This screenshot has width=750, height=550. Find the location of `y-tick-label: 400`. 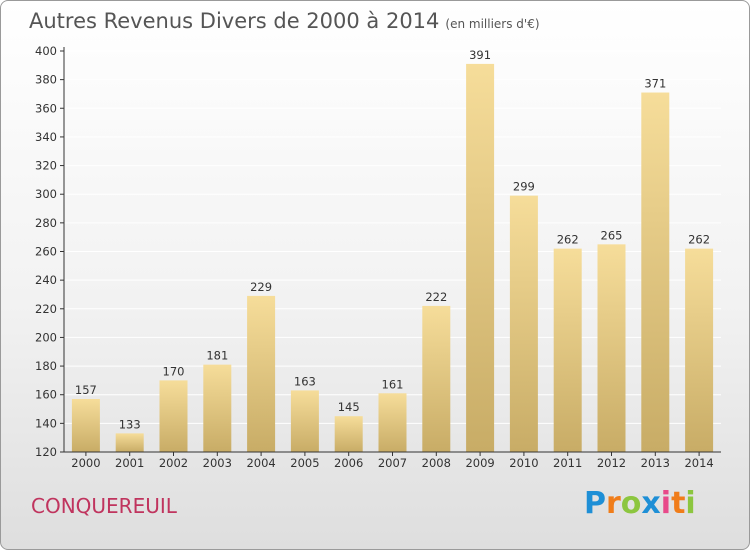

y-tick-label: 400 is located at coordinates (46, 51).